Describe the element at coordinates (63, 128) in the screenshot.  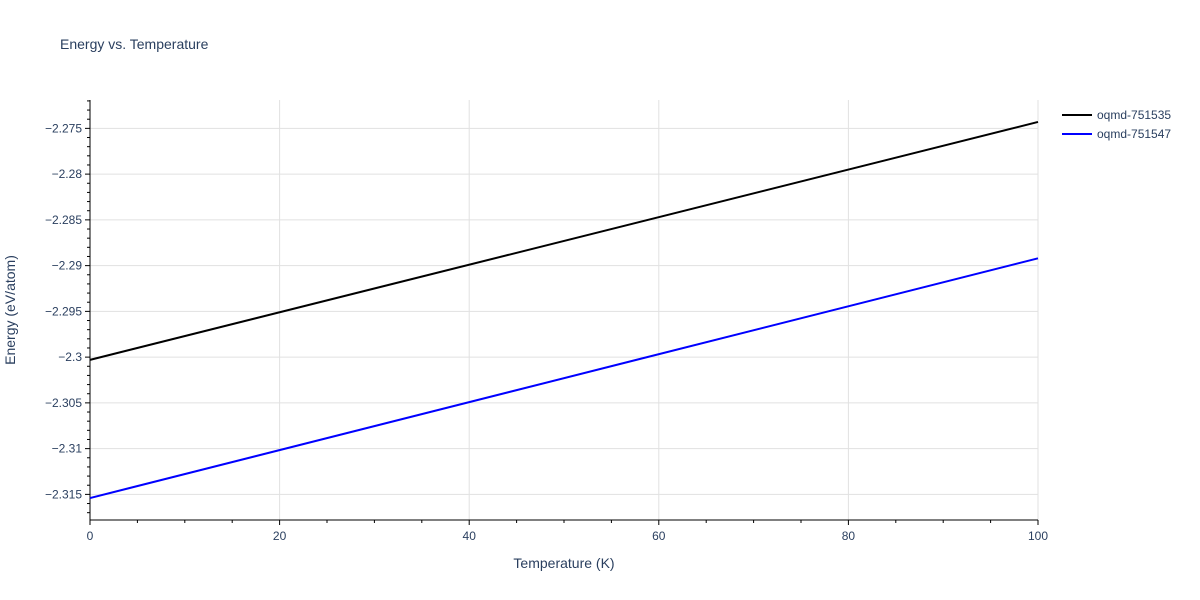
I see `y-tick-label: −2.275` at that location.